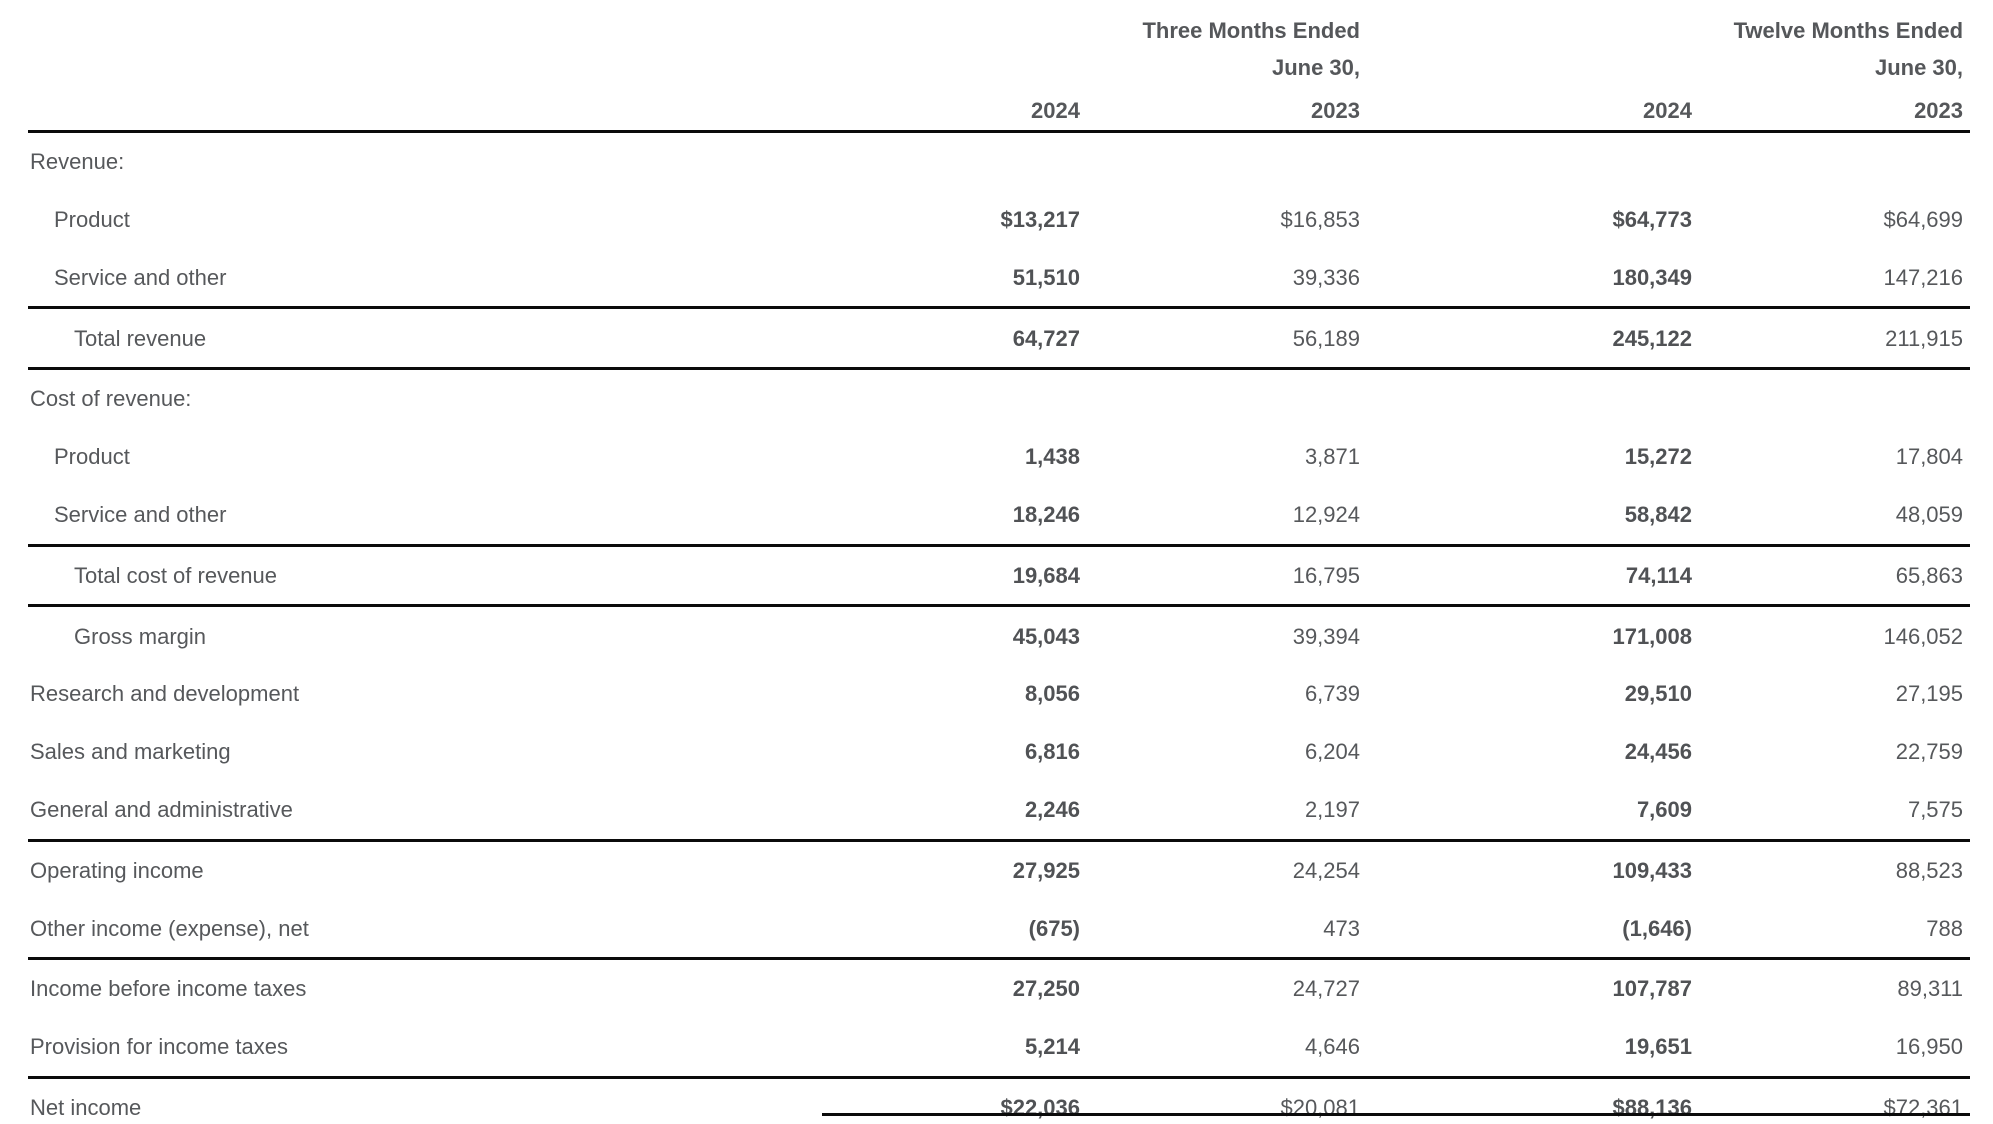 The width and height of the screenshot is (1993, 1124). What do you see at coordinates (1658, 457) in the screenshot?
I see `value-cell: 15,272` at bounding box center [1658, 457].